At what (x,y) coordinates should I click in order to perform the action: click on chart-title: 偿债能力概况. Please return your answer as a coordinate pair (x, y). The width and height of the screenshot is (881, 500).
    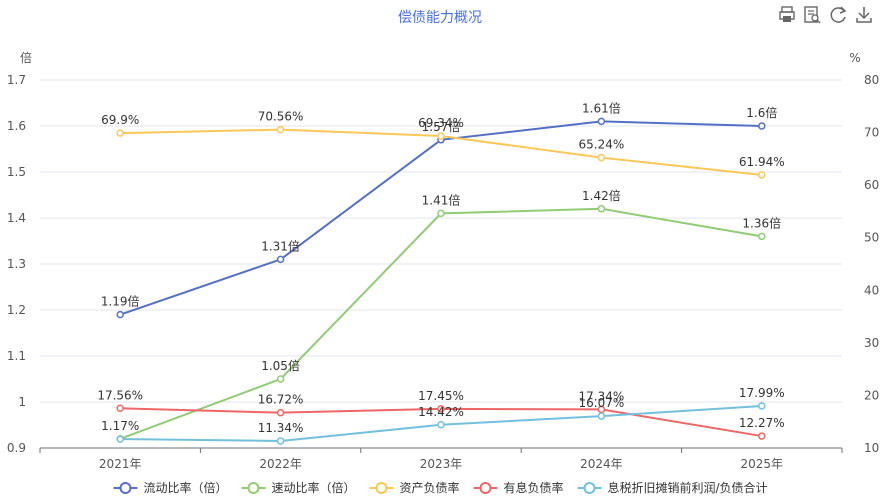
    Looking at the image, I should click on (440, 18).